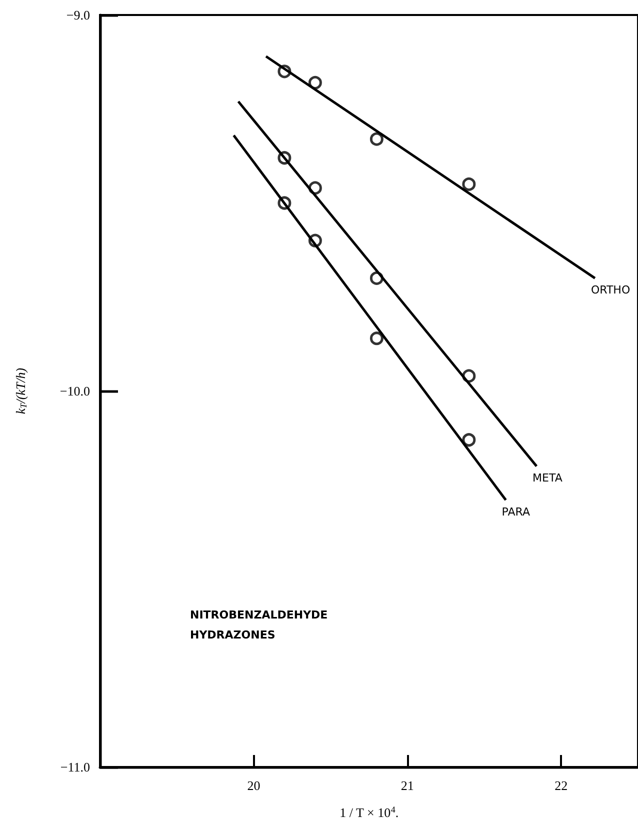 Image resolution: width=638 pixels, height=824 pixels. I want to click on series-label: ORTHO, so click(610, 290).